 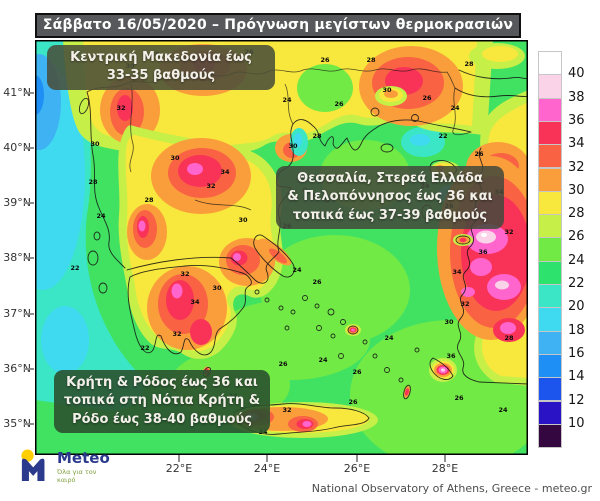 I want to click on logo-text: Meteo Όλα για τον καιρό, so click(x=83, y=466).